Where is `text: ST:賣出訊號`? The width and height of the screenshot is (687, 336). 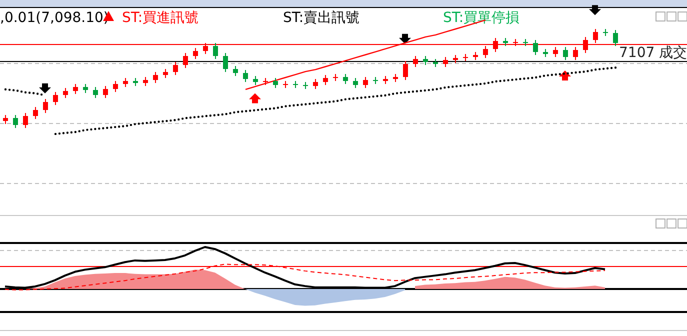 text: ST:賣出訊號 is located at coordinates (321, 18).